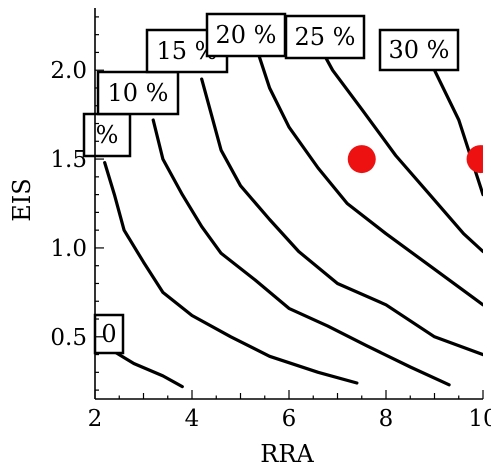  I want to click on contour-label-5: 25 %, so click(325, 37).